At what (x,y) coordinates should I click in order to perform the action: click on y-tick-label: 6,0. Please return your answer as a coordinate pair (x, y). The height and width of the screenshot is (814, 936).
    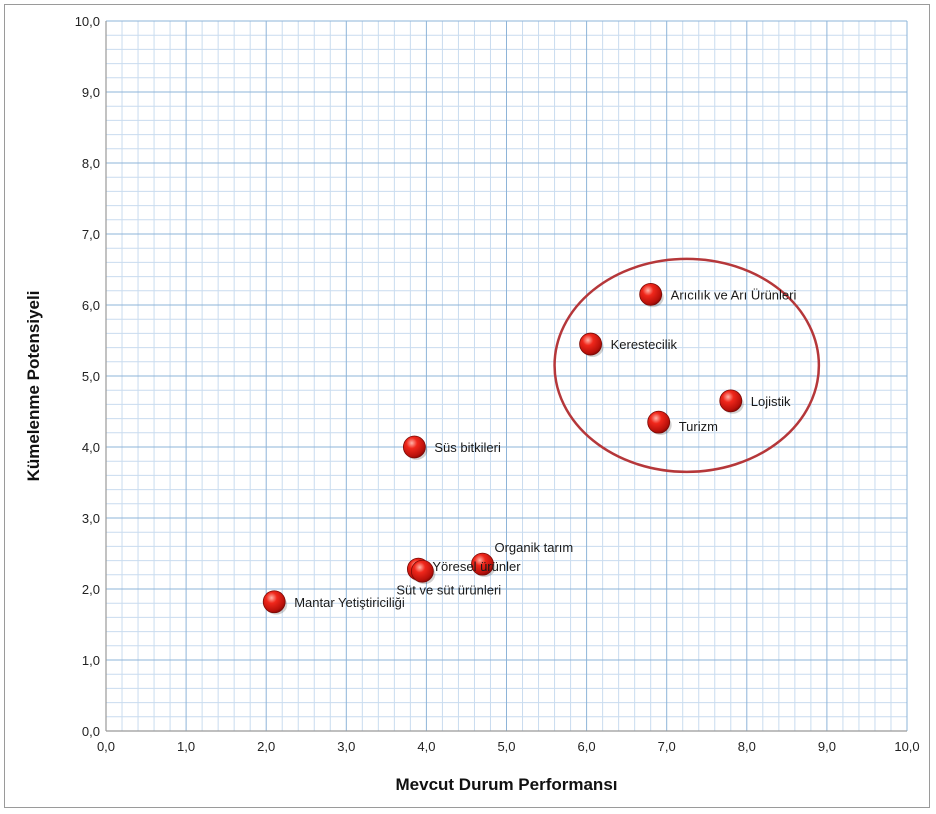
    Looking at the image, I should click on (91, 305).